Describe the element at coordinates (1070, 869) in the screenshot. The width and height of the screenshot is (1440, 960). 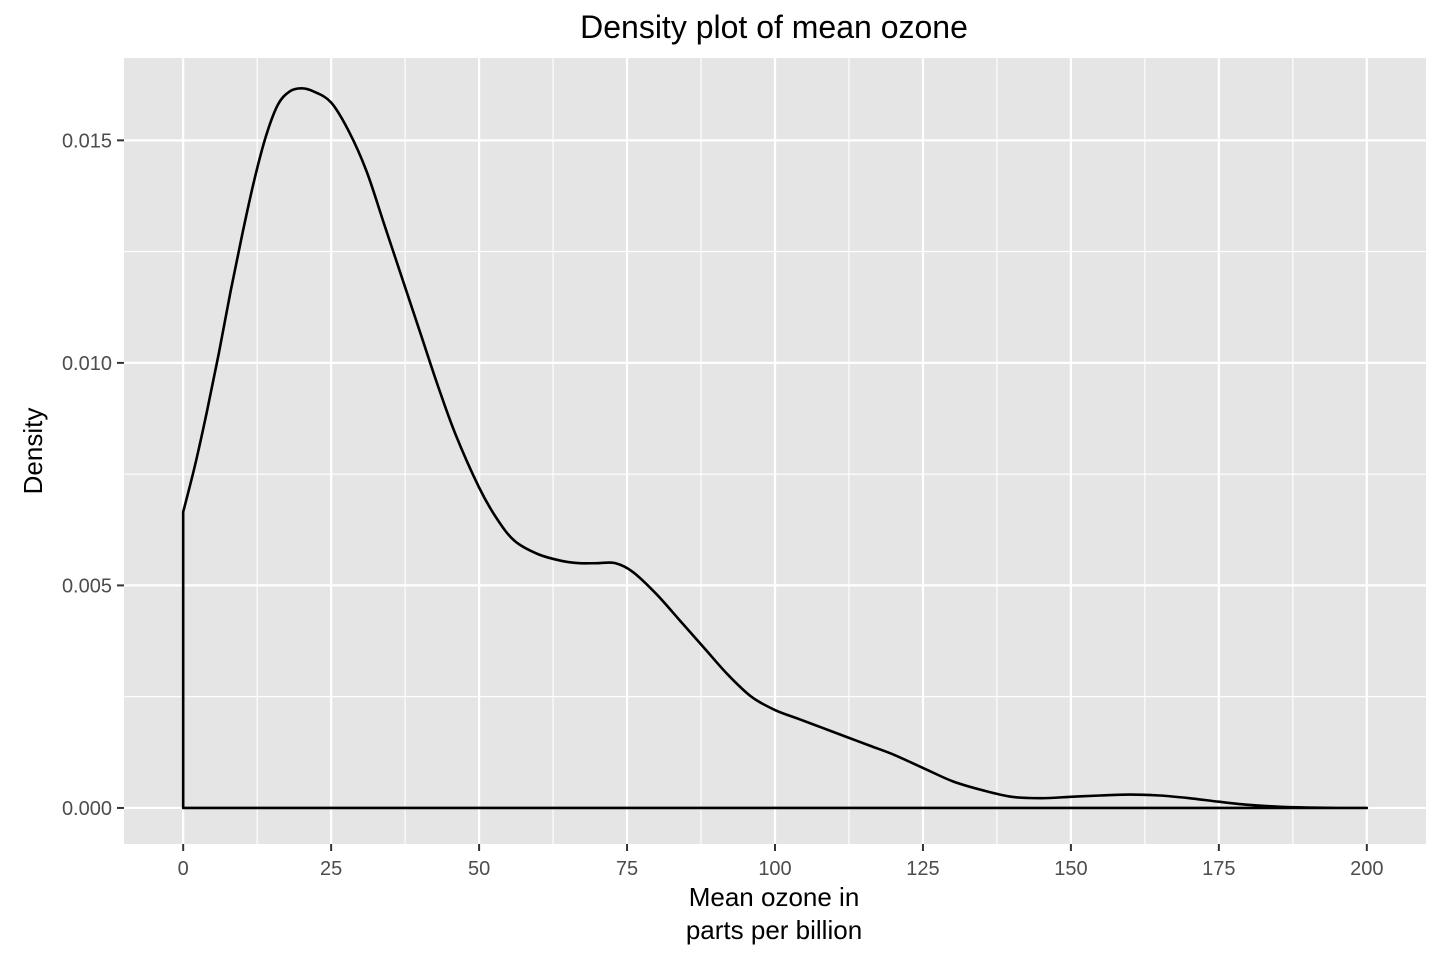
I see `x-tick-label: 150` at that location.